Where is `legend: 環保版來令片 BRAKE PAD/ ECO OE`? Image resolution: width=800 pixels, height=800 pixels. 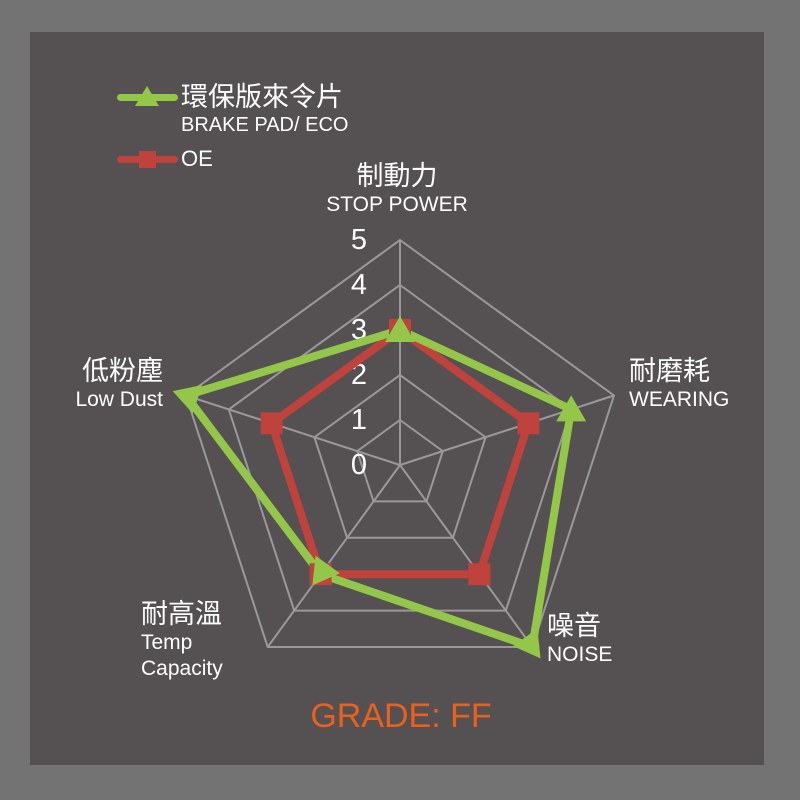
legend: 環保版來令片 BRAKE PAD/ ECO OE is located at coordinates (232, 127).